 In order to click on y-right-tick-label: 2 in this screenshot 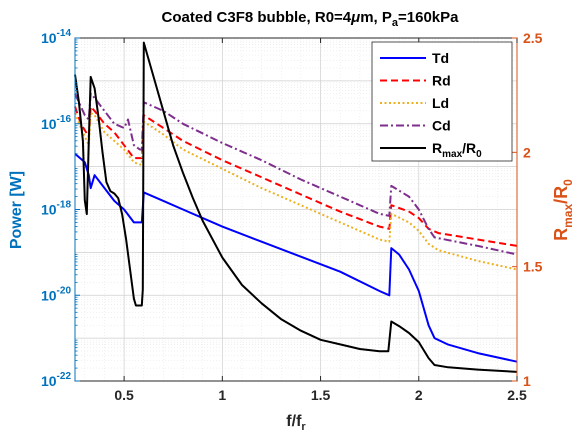, I will do `click(527, 152)`.